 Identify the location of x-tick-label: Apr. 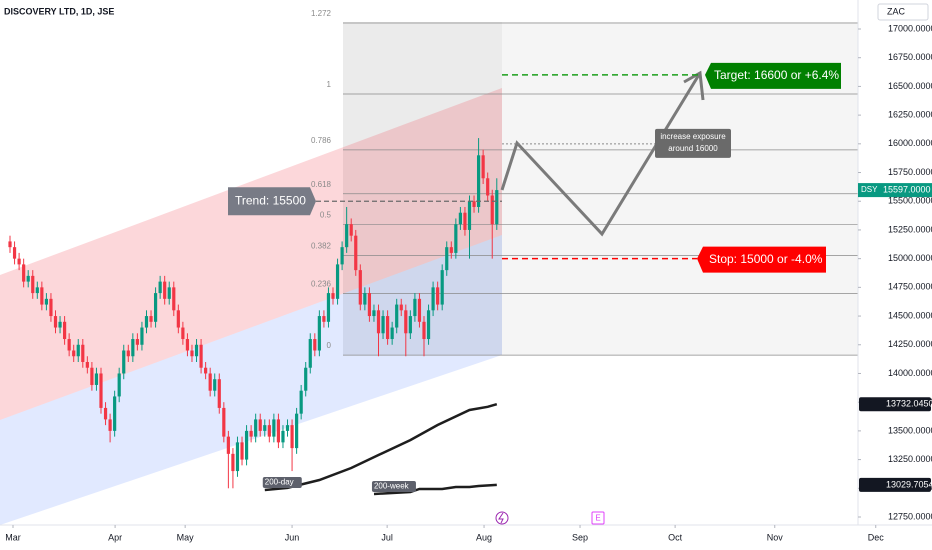
(115, 537).